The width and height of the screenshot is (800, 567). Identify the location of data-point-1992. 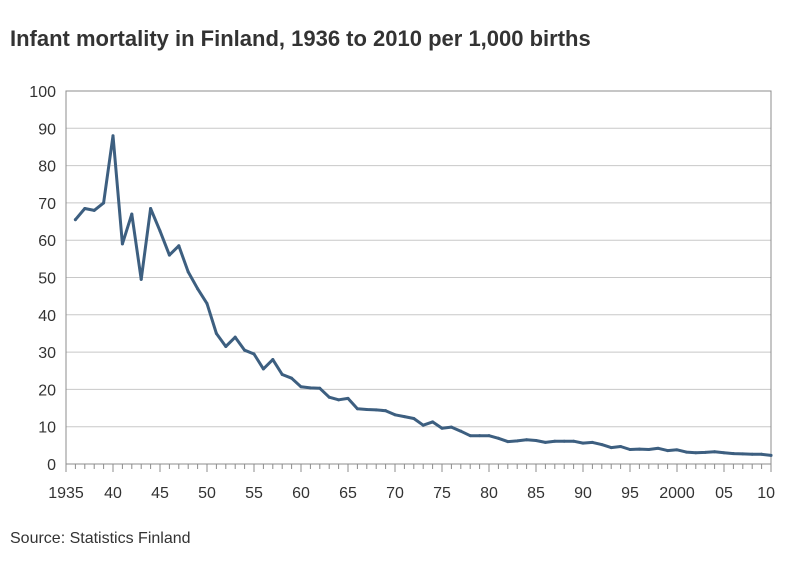
(602, 445).